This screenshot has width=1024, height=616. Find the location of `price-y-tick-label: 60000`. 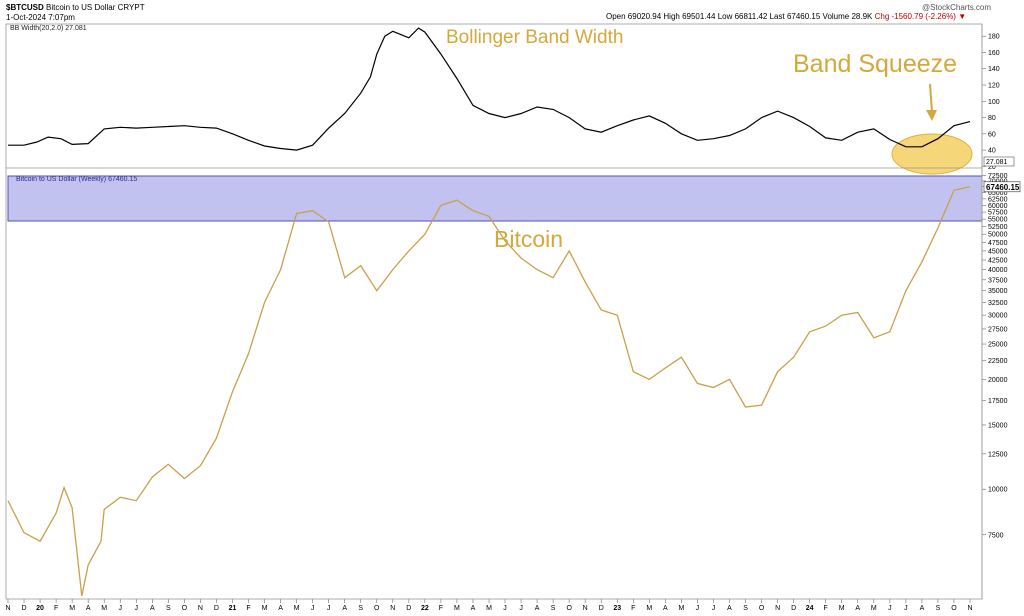

price-y-tick-label: 60000 is located at coordinates (998, 206).